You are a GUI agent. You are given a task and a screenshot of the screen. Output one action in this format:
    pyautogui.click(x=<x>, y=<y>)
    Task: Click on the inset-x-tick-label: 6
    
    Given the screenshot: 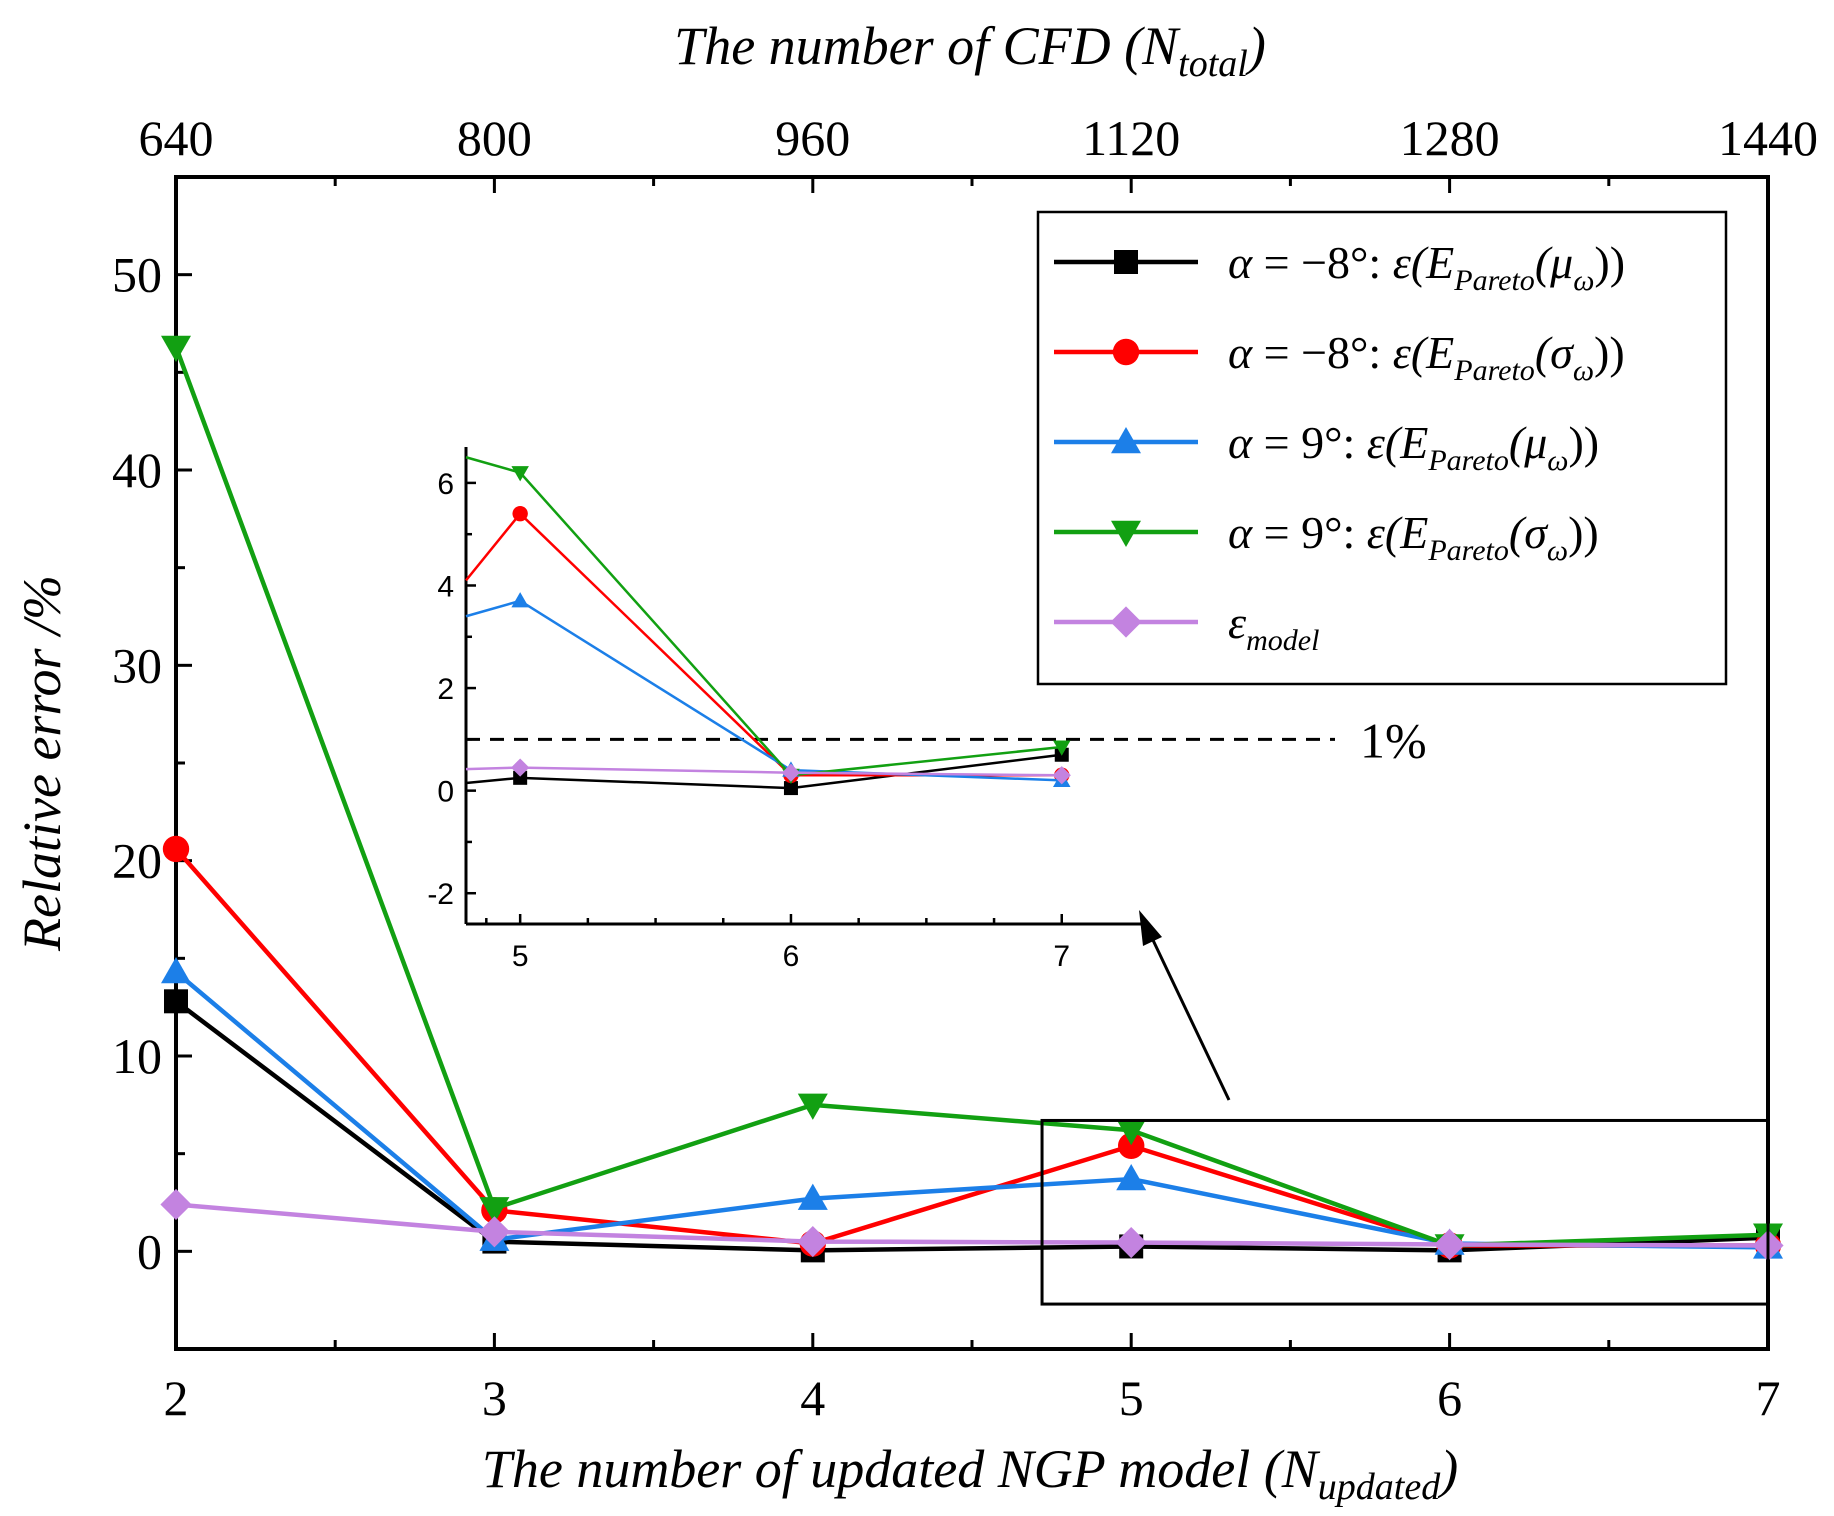 What is the action you would take?
    pyautogui.click(x=791, y=956)
    